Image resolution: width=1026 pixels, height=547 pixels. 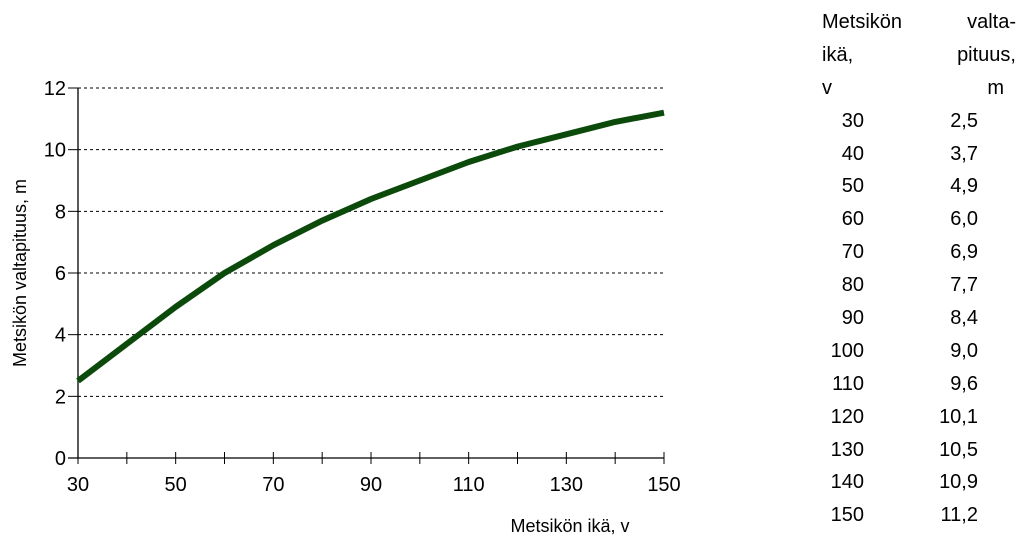 What do you see at coordinates (918, 219) in the screenshot?
I see `table-row: 60 6,0` at bounding box center [918, 219].